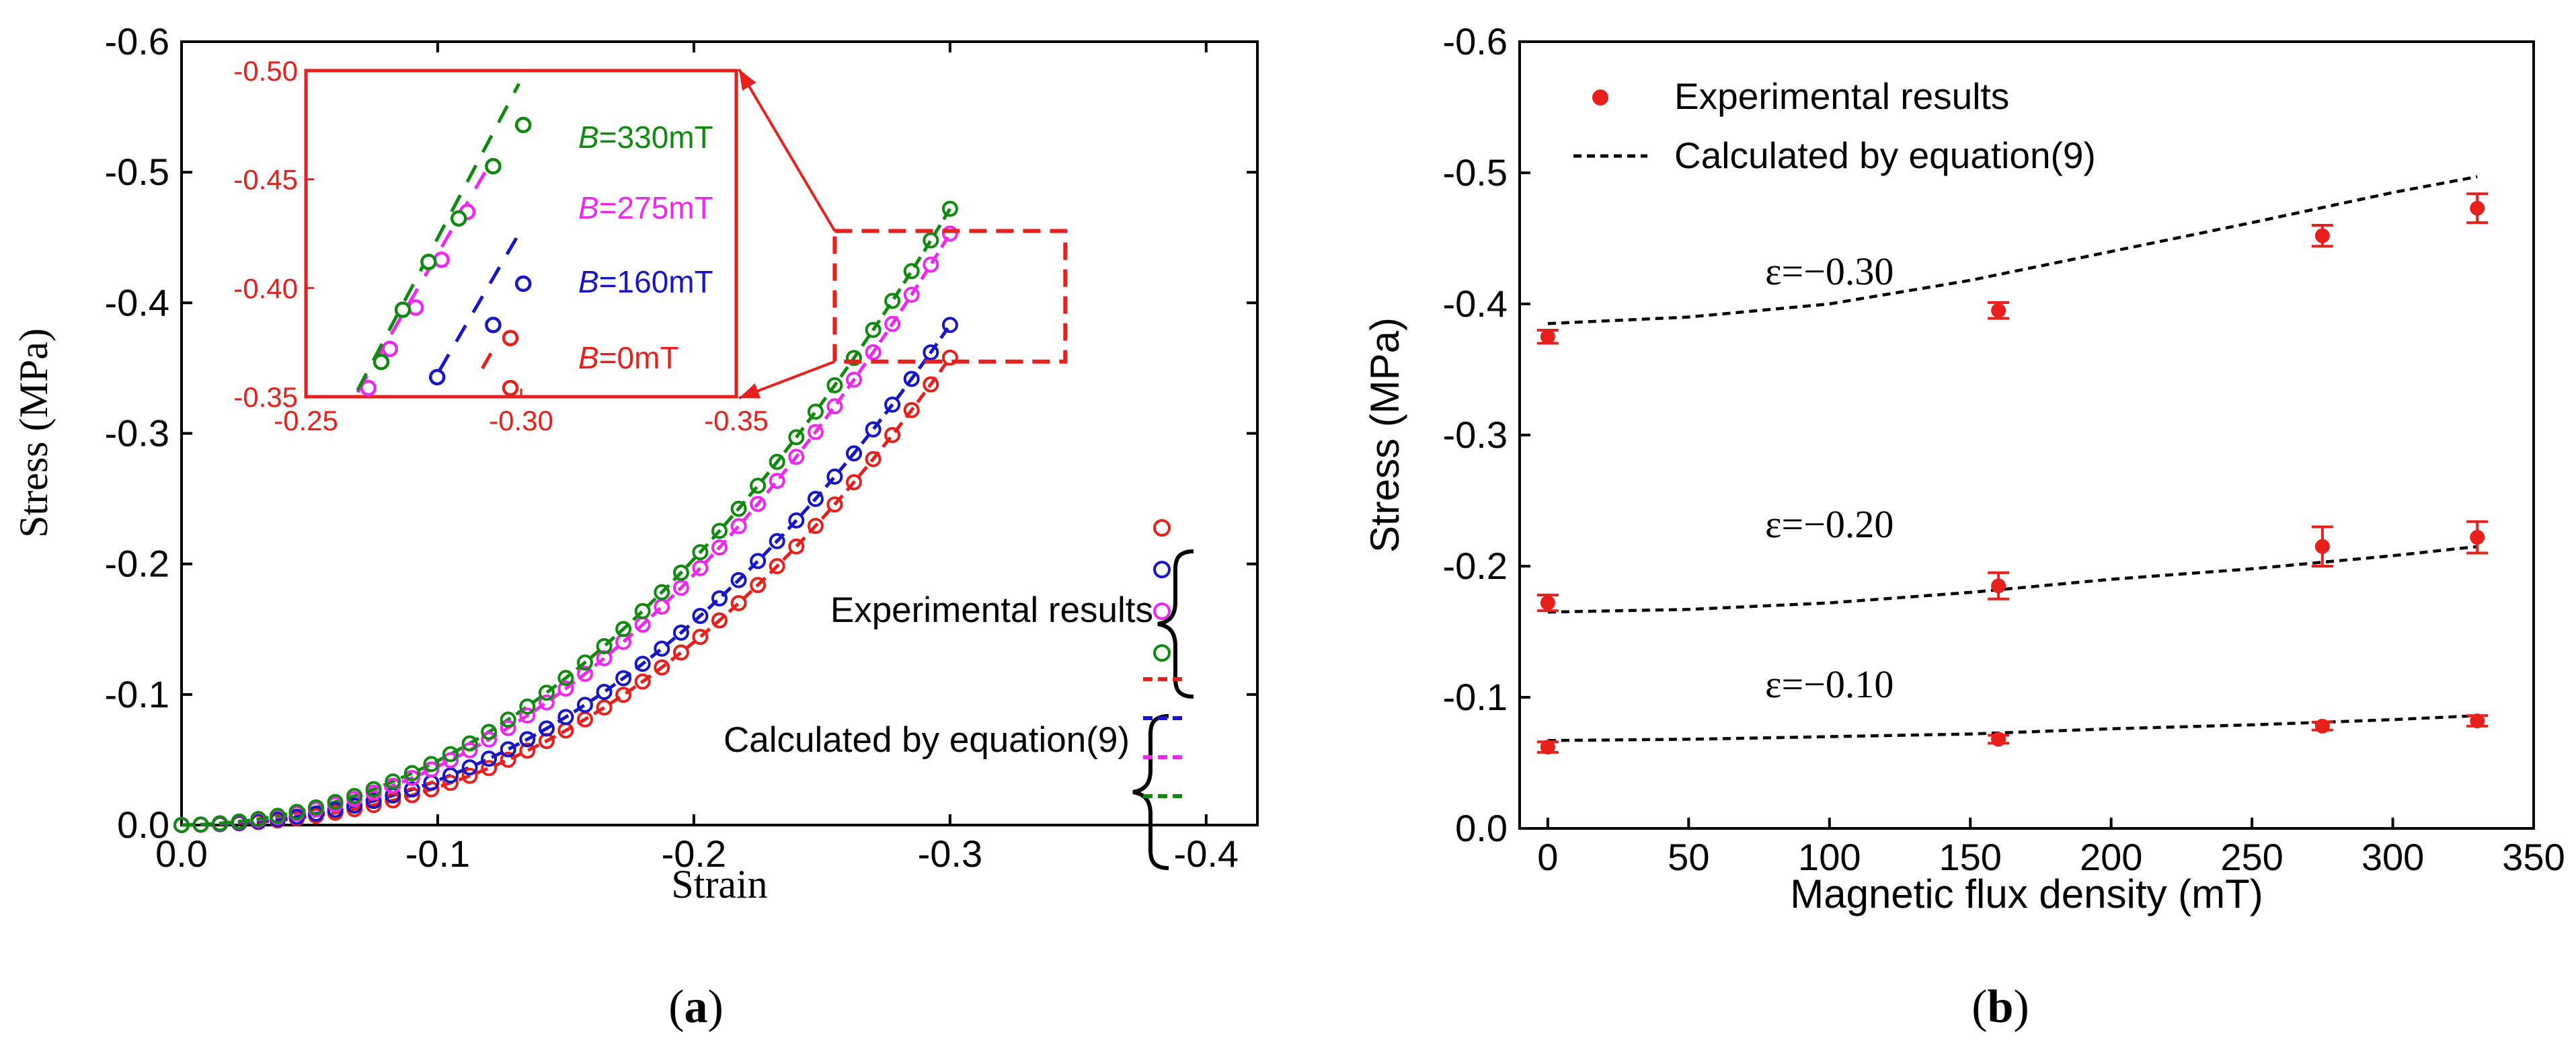  I want to click on inset-calc-green, so click(439, 237).